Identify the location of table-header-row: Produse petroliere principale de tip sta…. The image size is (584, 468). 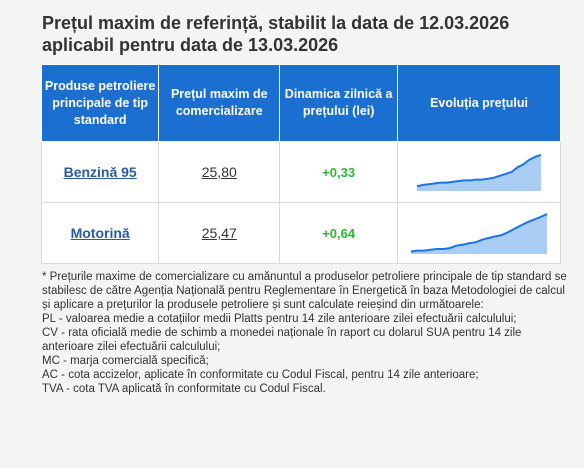
(300, 103).